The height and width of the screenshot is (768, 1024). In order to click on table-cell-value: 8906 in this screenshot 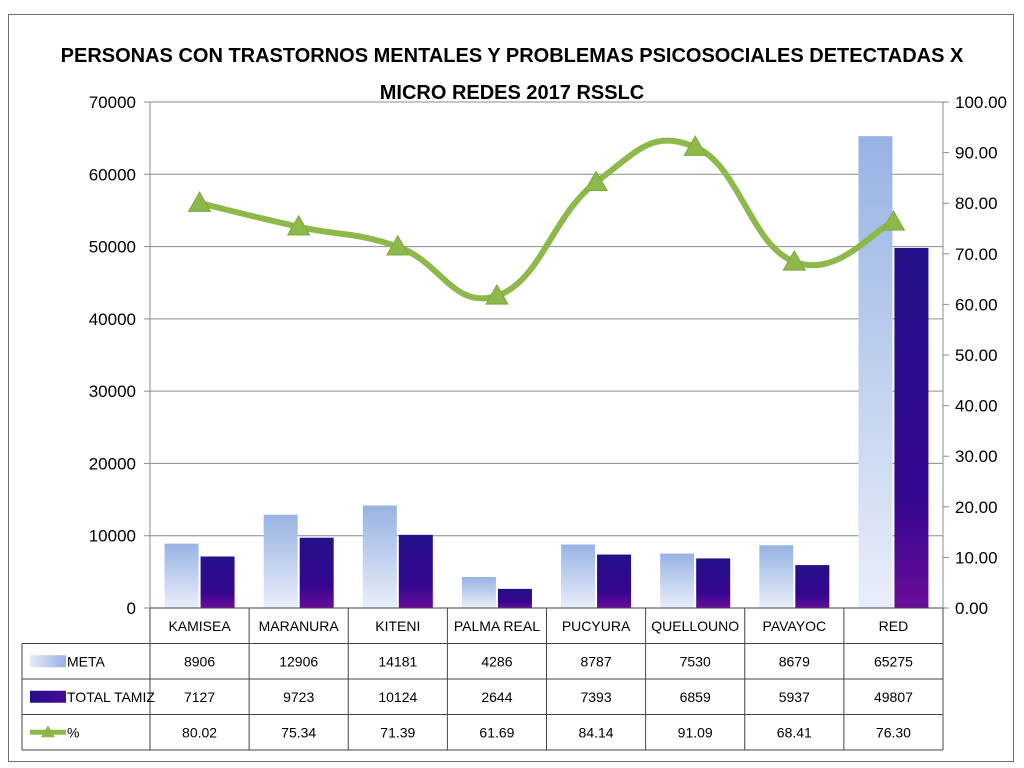, I will do `click(199, 661)`.